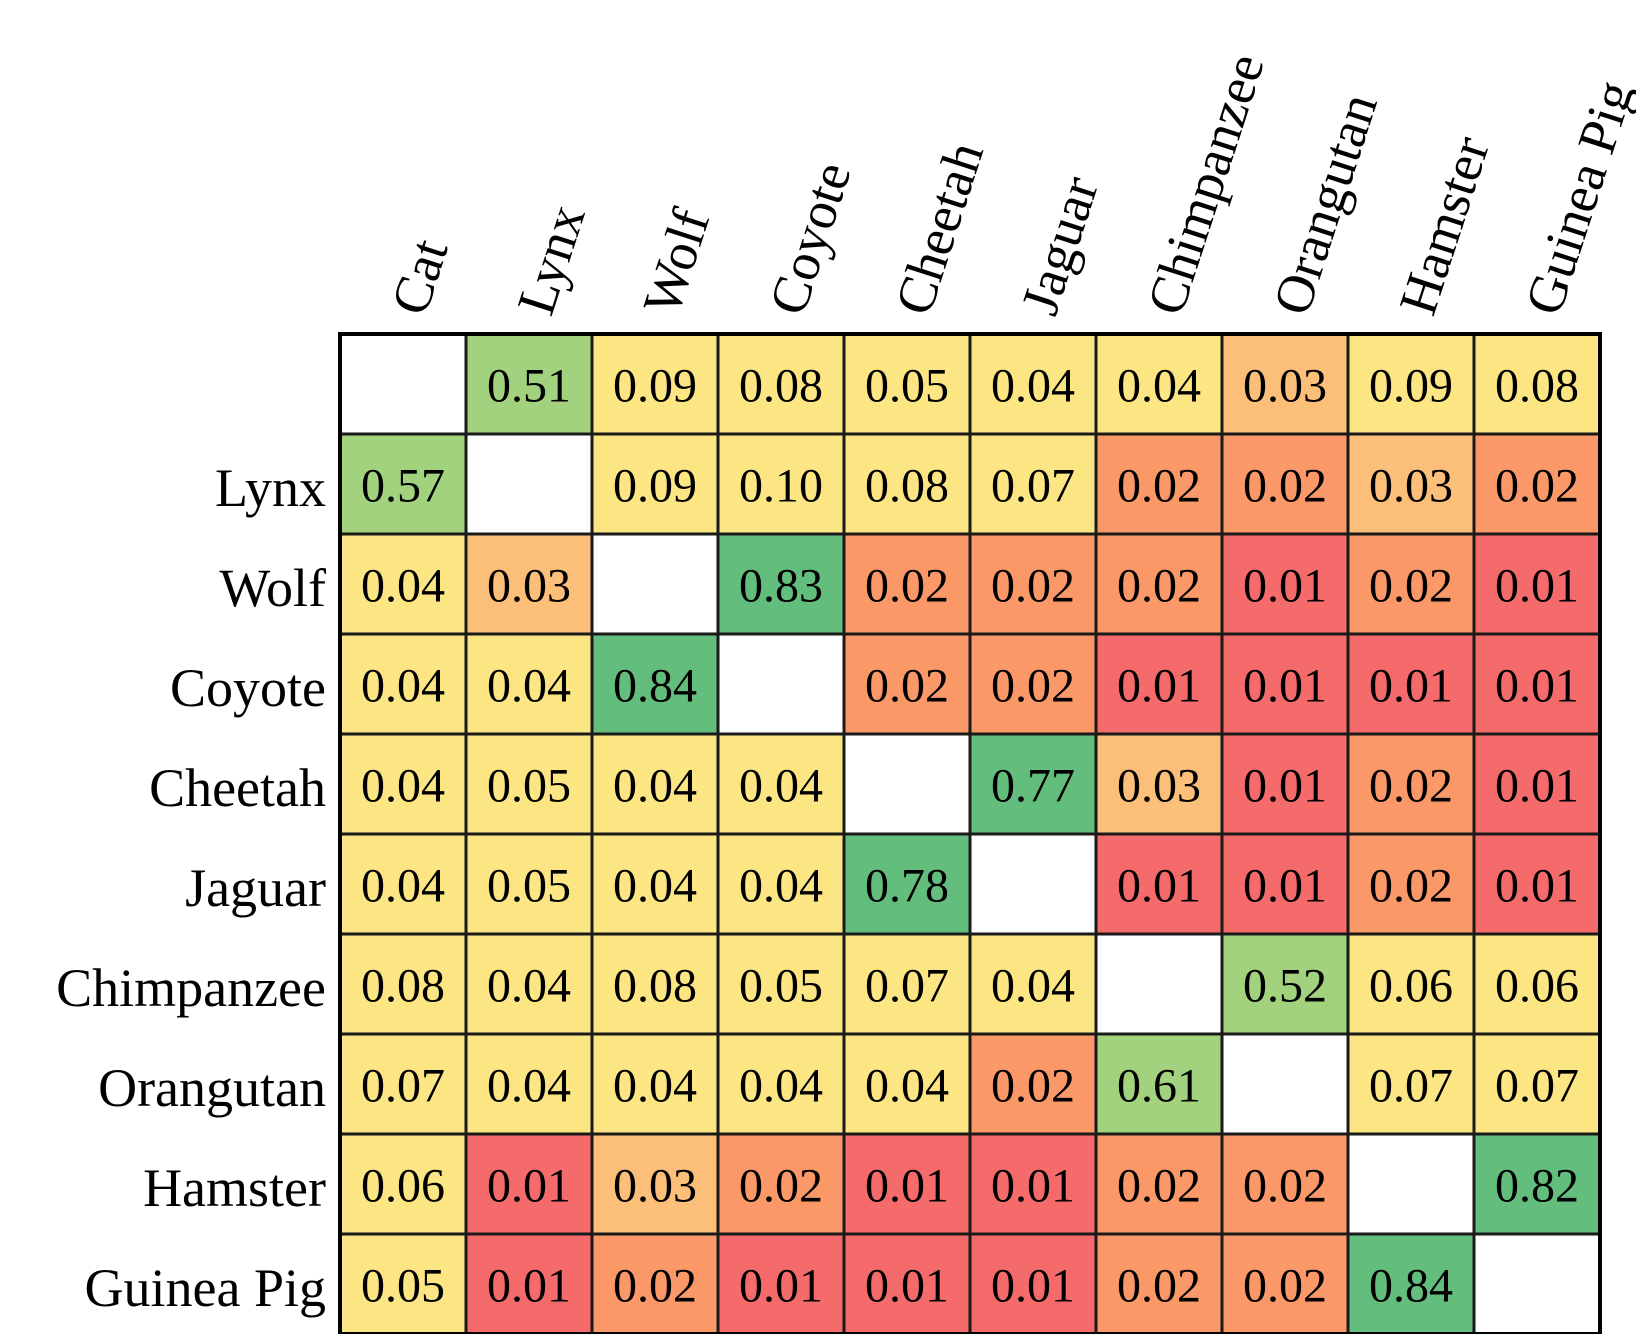 The image size is (1636, 1334). Describe the element at coordinates (272, 588) in the screenshot. I see `row-label-wolf: Wolf` at that location.